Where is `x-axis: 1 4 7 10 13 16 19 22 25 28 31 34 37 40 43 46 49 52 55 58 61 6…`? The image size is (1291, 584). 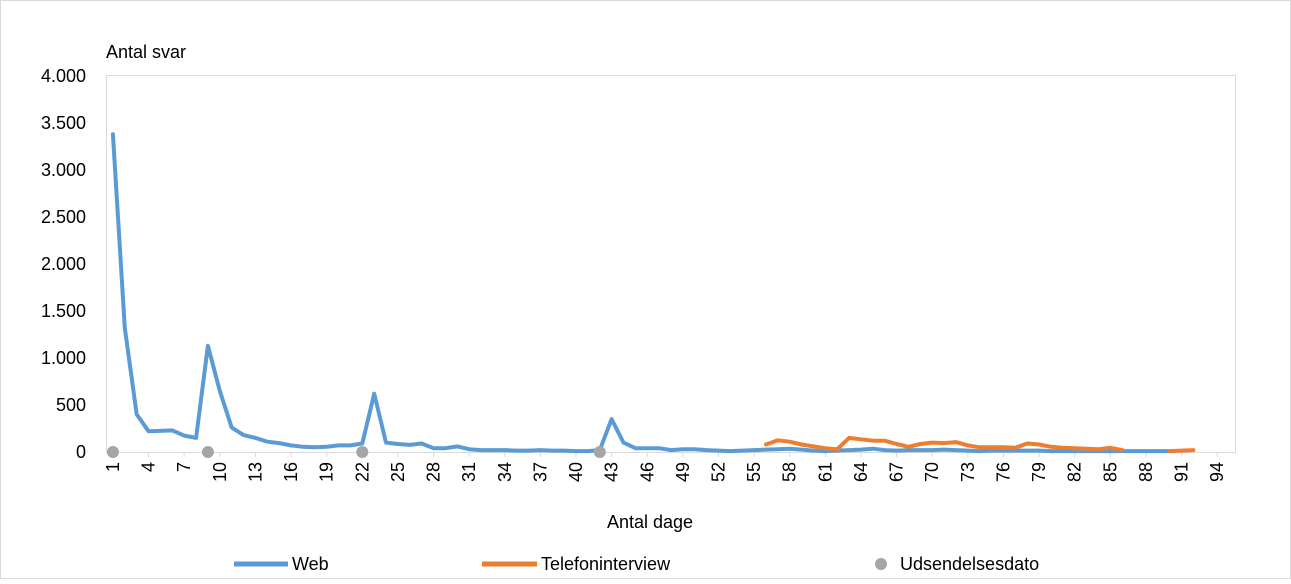
x-axis: 1 4 7 10 13 16 19 22 25 28 31 34 37 40 43 46 49 52 55 58 61 6… is located at coordinates (669, 467).